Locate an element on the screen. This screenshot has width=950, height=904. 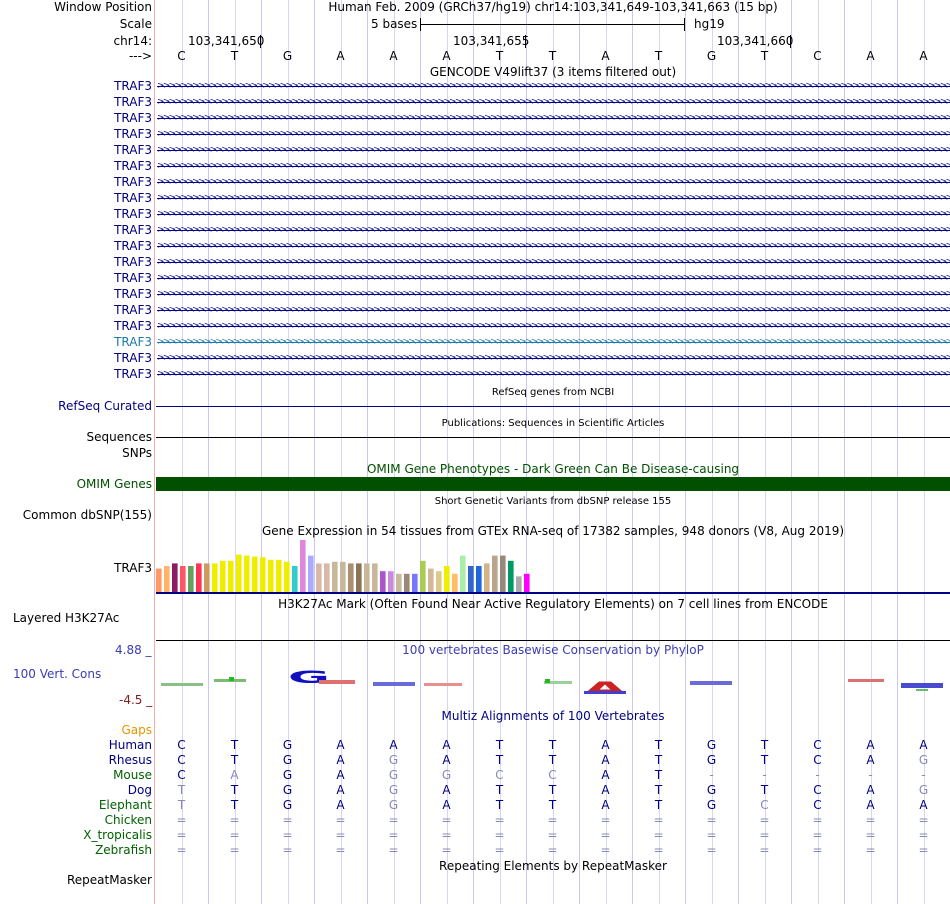
refseq-label: RefSeq Curated is located at coordinates (105, 406).